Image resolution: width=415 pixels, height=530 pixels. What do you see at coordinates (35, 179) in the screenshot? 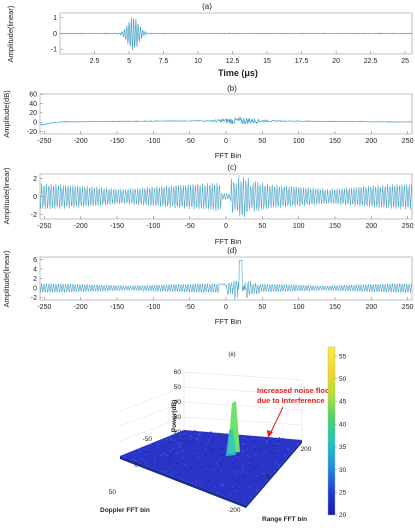
I see `panel-c-ytick-label: 2` at bounding box center [35, 179].